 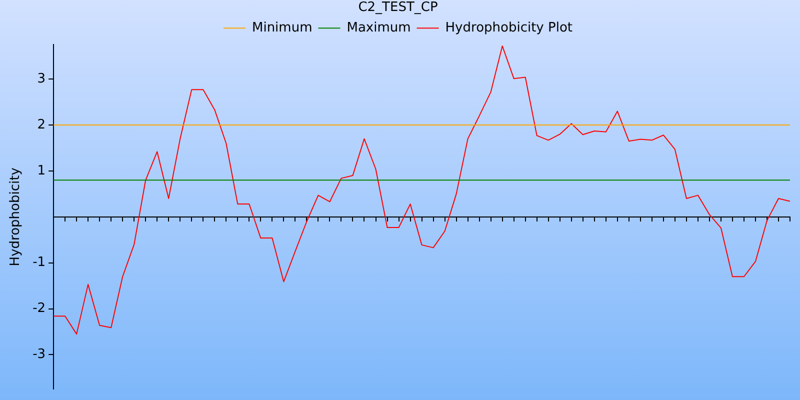 What do you see at coordinates (39, 308) in the screenshot?
I see `y-tick-label: -2` at bounding box center [39, 308].